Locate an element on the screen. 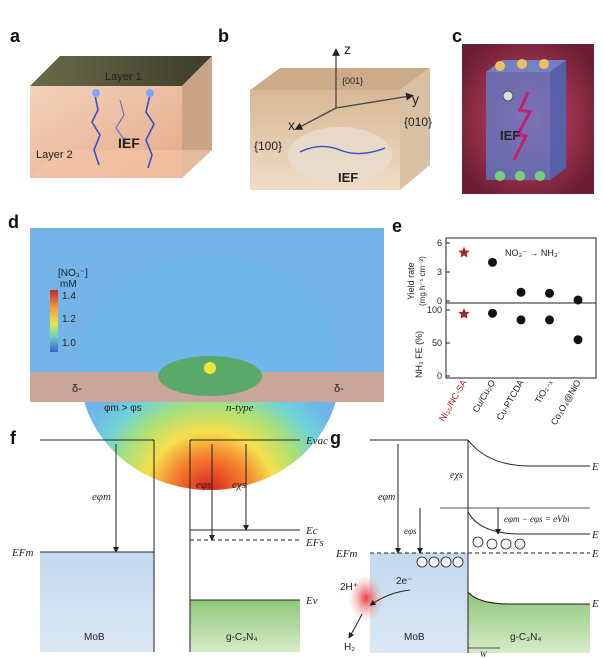 This screenshot has width=604, height=658. E-label-g-4: E is located at coordinates (595, 604).